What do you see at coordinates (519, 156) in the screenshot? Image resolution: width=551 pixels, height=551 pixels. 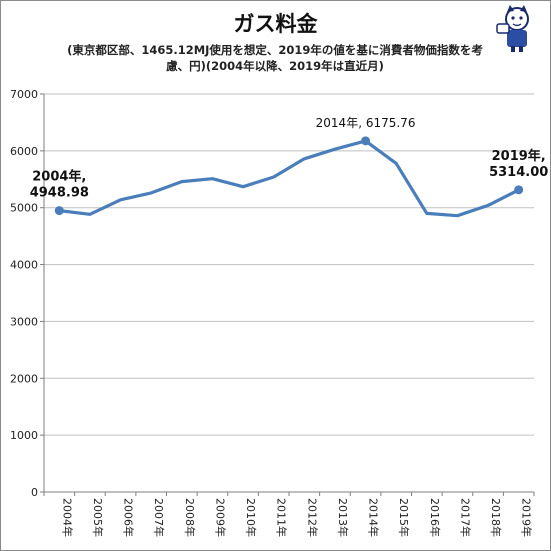 I see `data-label: 2019年,` at bounding box center [519, 156].